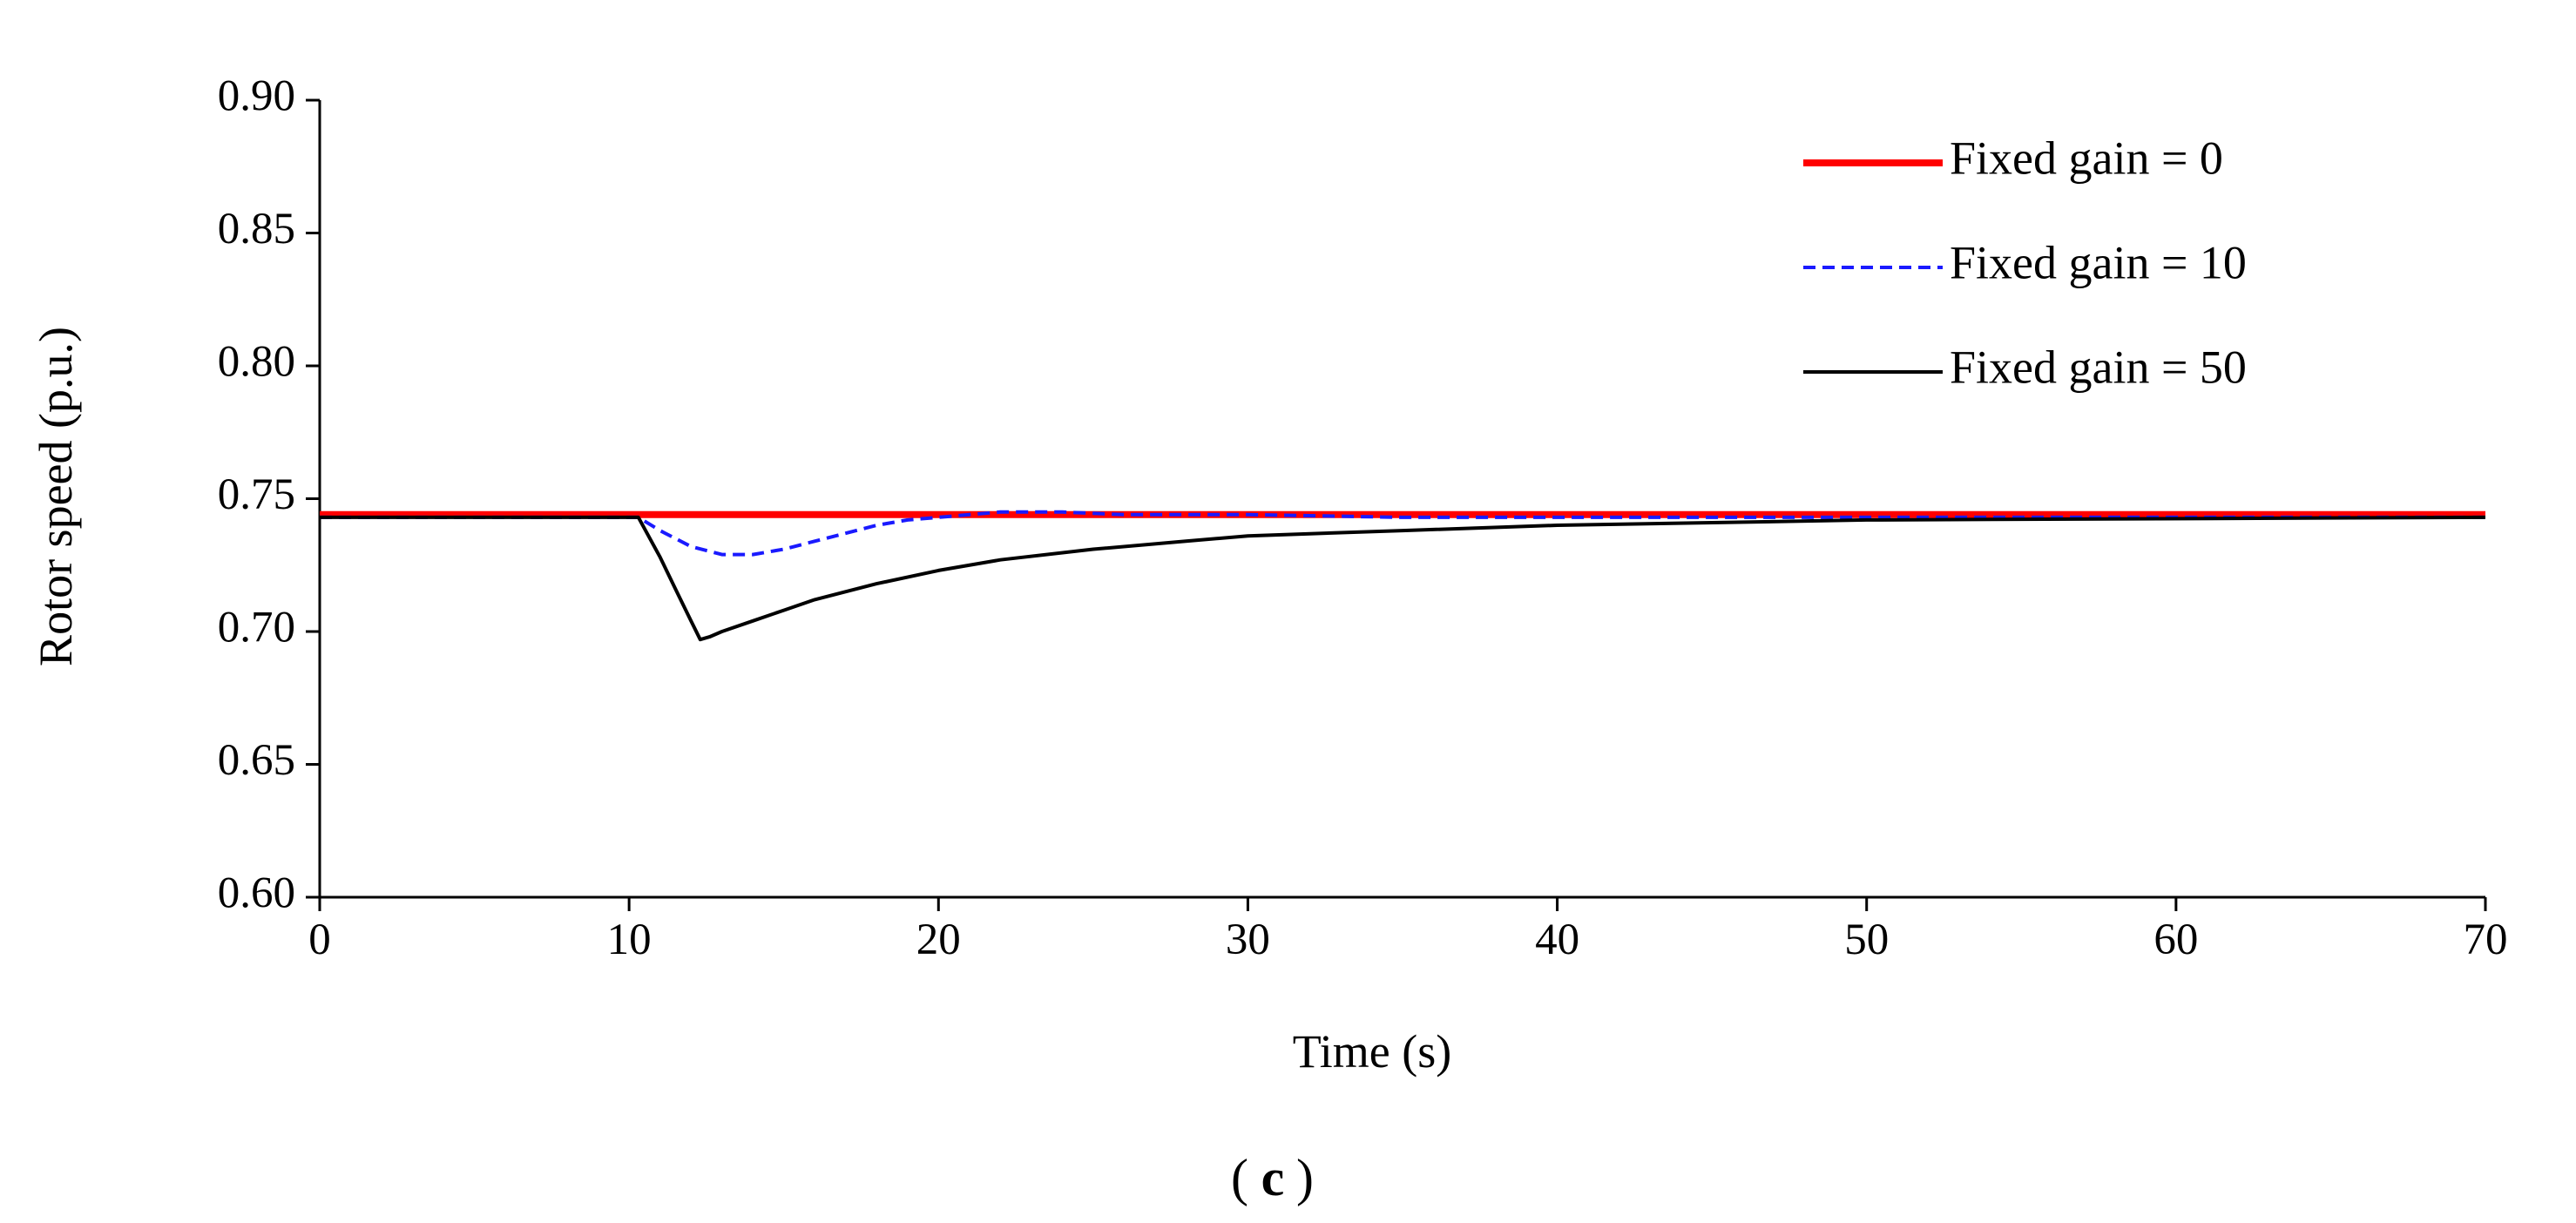 Image resolution: width=2576 pixels, height=1223 pixels. What do you see at coordinates (1866, 940) in the screenshot?
I see `x-tick-label: 50` at bounding box center [1866, 940].